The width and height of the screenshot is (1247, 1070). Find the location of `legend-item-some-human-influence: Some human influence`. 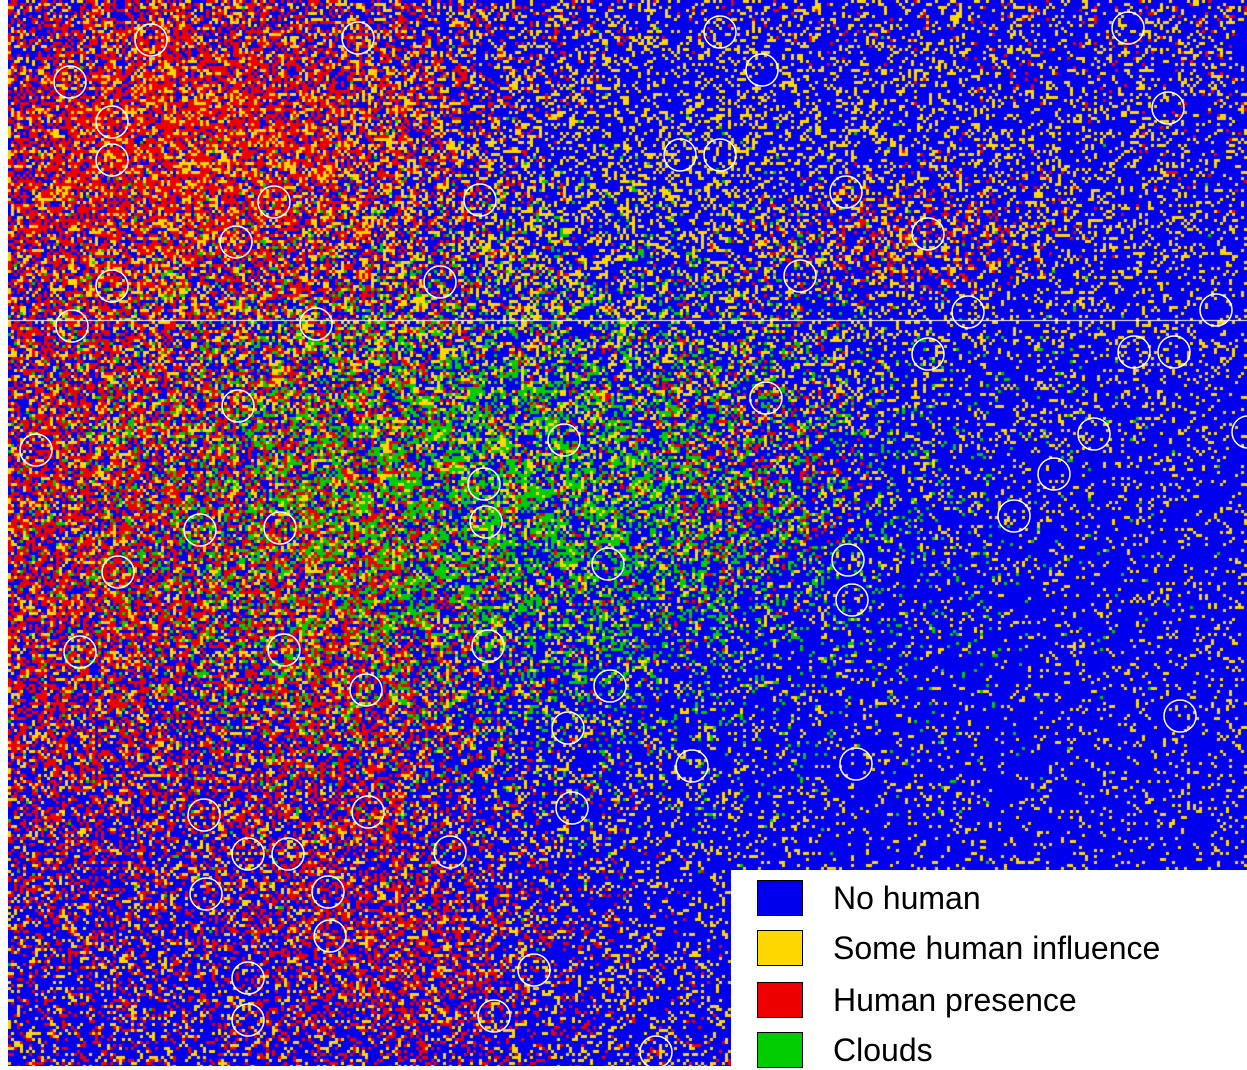

legend-item-some-human-influence: Some human influence is located at coordinates (958, 948).